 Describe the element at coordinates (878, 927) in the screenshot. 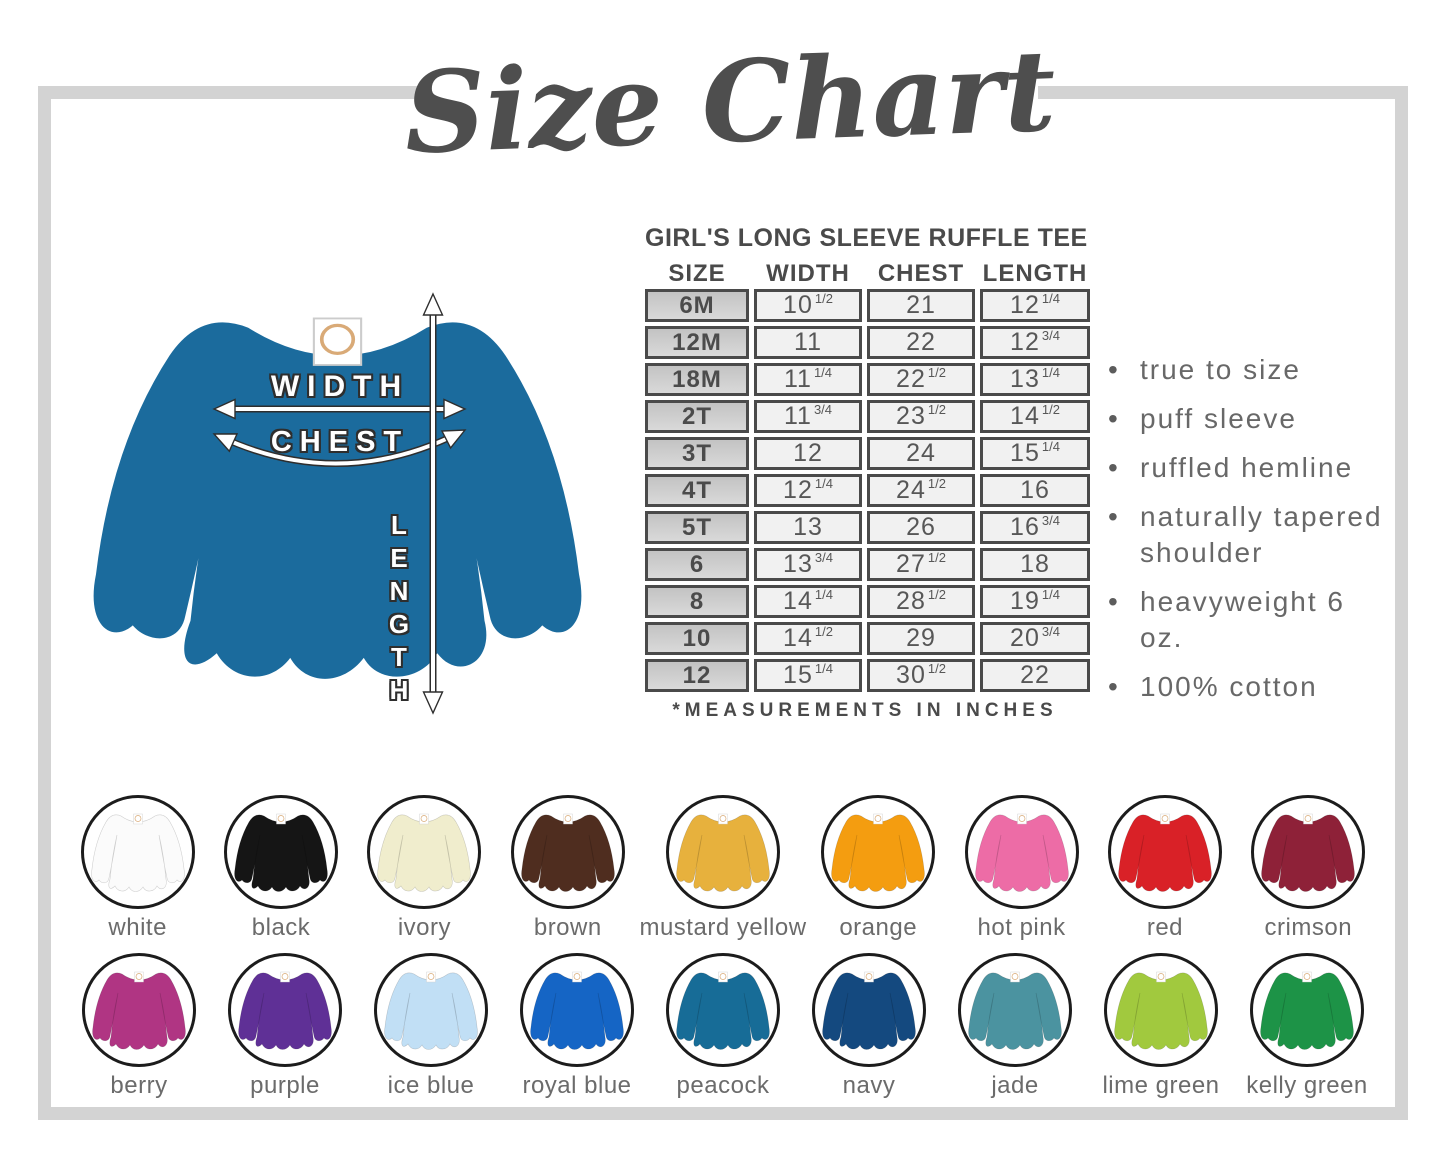

I see `swatch-label: orange` at that location.